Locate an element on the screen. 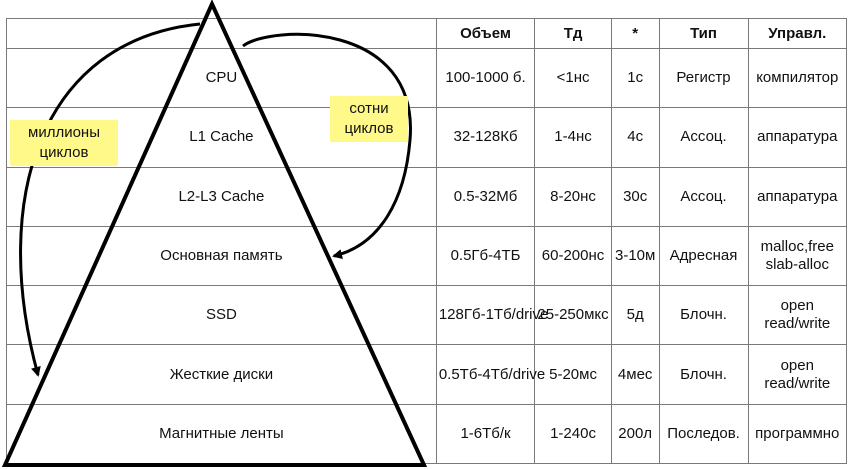 This screenshot has width=854, height=470. level-label: Основная память is located at coordinates (221, 256).